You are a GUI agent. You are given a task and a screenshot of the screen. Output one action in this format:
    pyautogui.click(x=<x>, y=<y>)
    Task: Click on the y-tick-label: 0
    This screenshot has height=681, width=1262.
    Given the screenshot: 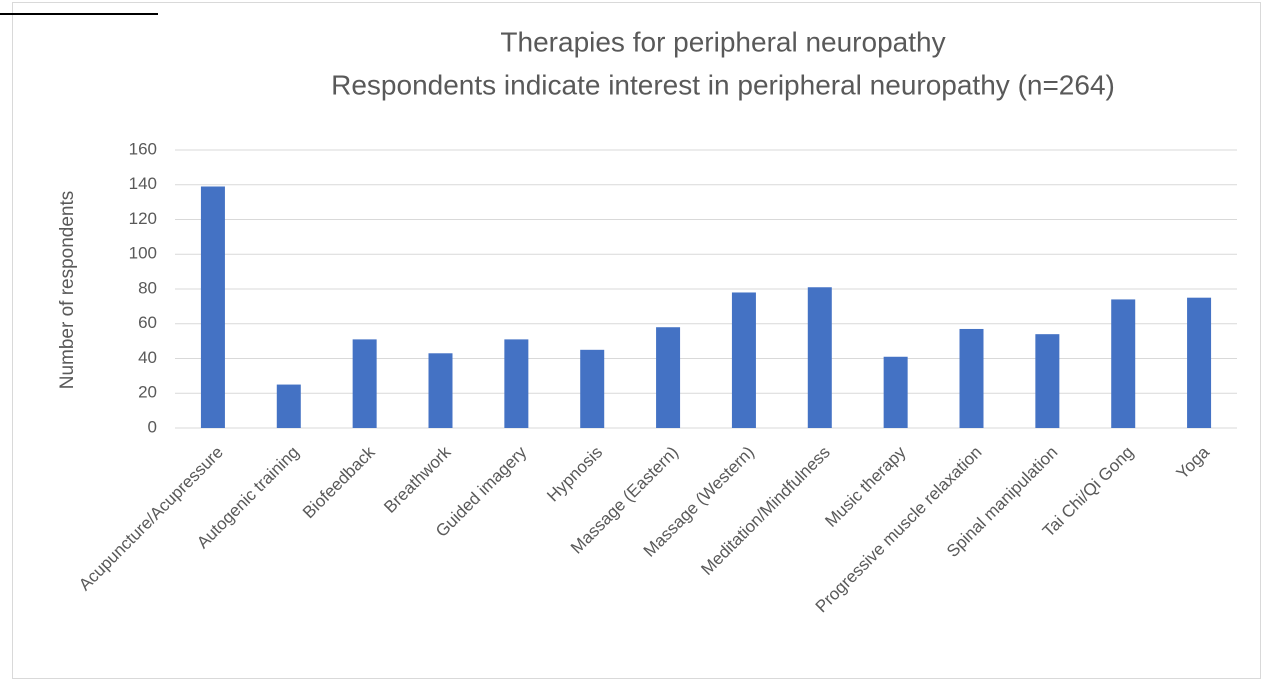 What is the action you would take?
    pyautogui.click(x=152, y=426)
    